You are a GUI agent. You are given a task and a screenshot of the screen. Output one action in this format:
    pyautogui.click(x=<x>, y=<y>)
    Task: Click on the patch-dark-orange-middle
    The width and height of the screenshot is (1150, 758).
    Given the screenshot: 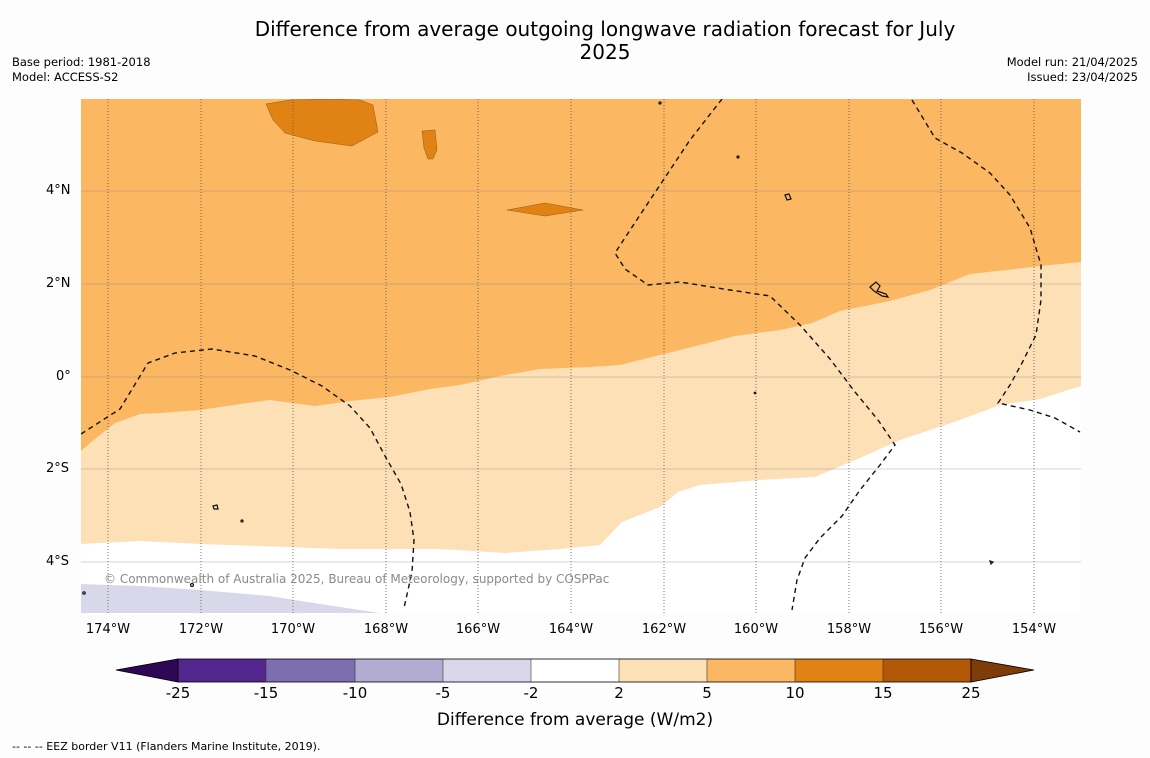 What is the action you would take?
    pyautogui.click(x=545, y=209)
    